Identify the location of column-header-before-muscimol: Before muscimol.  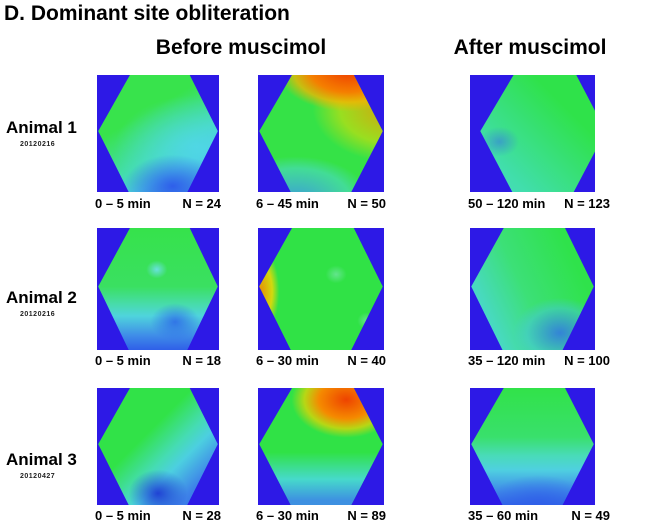
(241, 47).